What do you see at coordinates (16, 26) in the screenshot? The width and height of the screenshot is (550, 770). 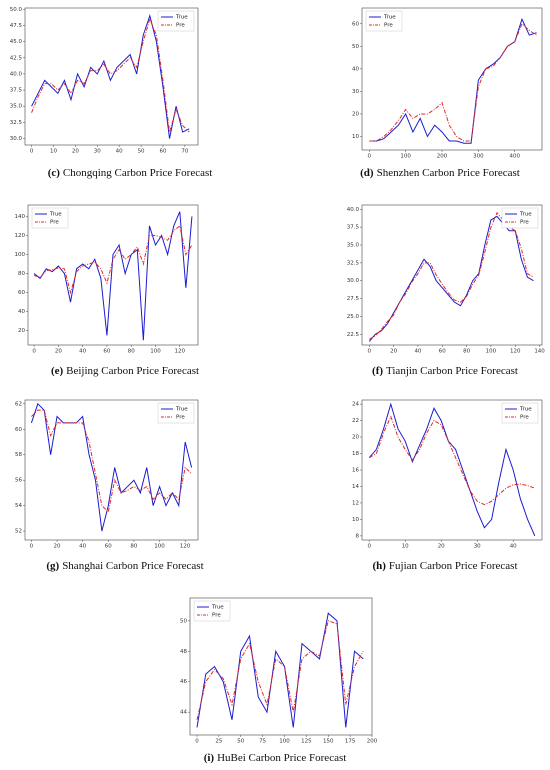 I see `y-tick-label: 47.5` at bounding box center [16, 26].